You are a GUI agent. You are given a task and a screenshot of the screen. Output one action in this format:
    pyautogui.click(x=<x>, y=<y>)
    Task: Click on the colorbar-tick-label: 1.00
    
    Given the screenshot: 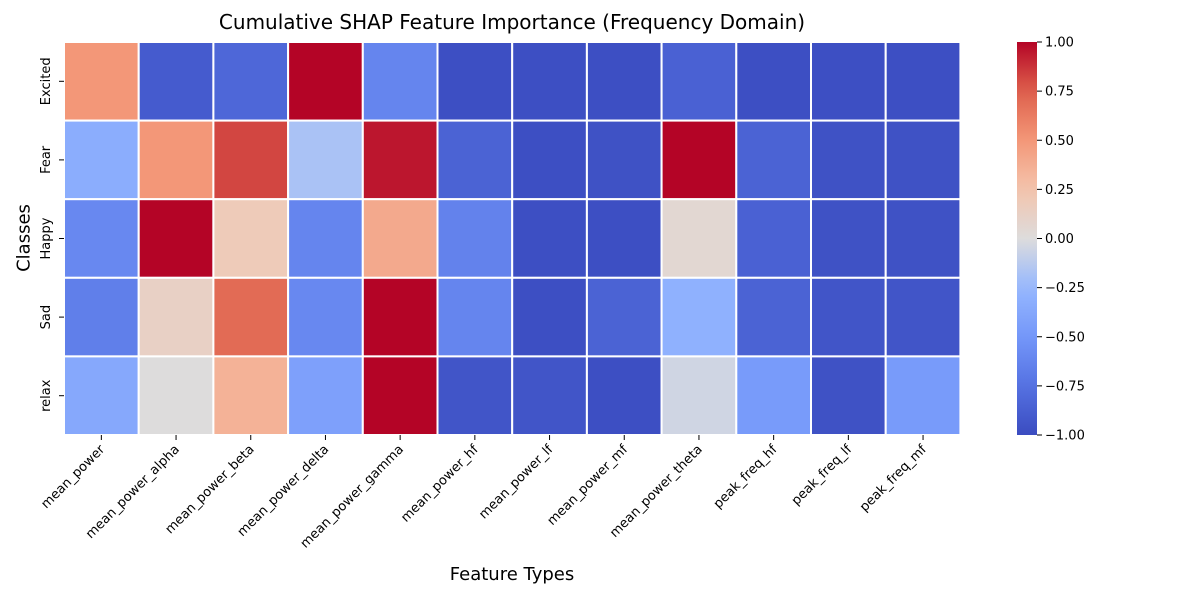 What is the action you would take?
    pyautogui.click(x=1059, y=43)
    